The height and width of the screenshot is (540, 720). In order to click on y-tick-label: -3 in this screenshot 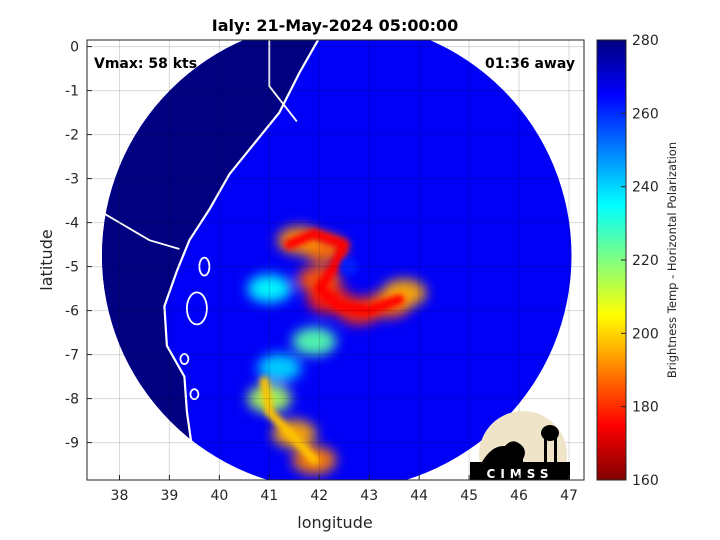, I will do `click(72, 180)`.